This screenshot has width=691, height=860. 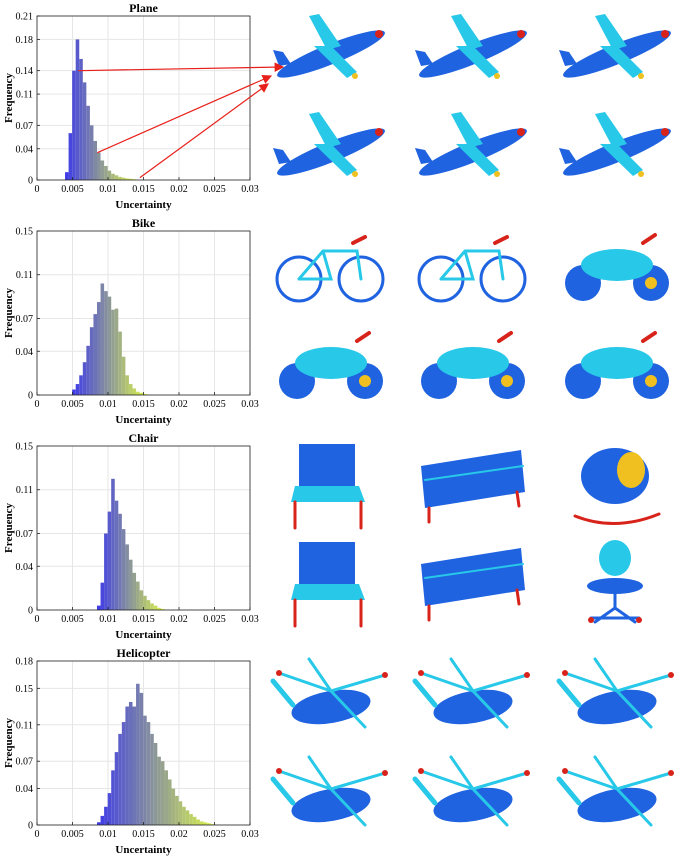 I want to click on chart-title: Bike, so click(x=144, y=223).